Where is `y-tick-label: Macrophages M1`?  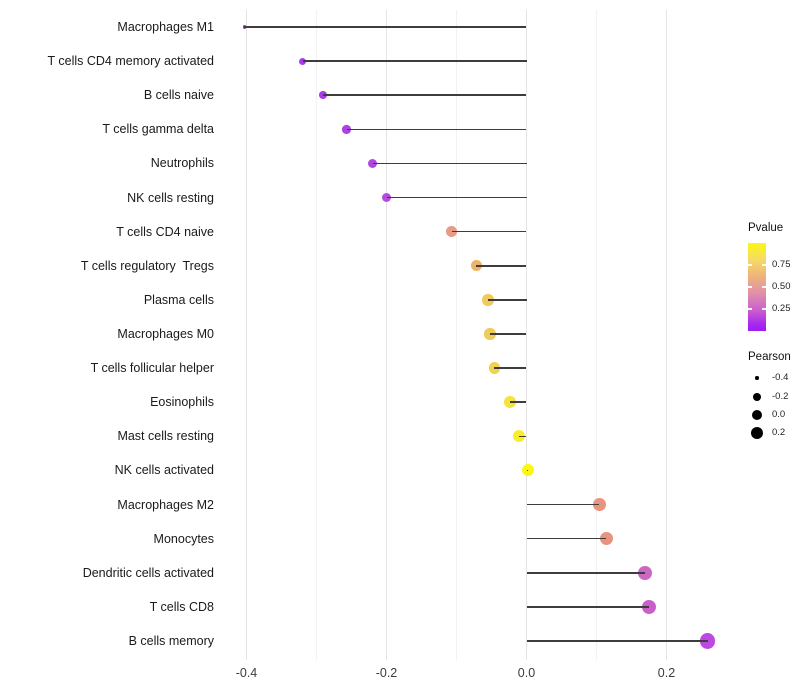
y-tick-label: Macrophages M1 is located at coordinates (165, 27).